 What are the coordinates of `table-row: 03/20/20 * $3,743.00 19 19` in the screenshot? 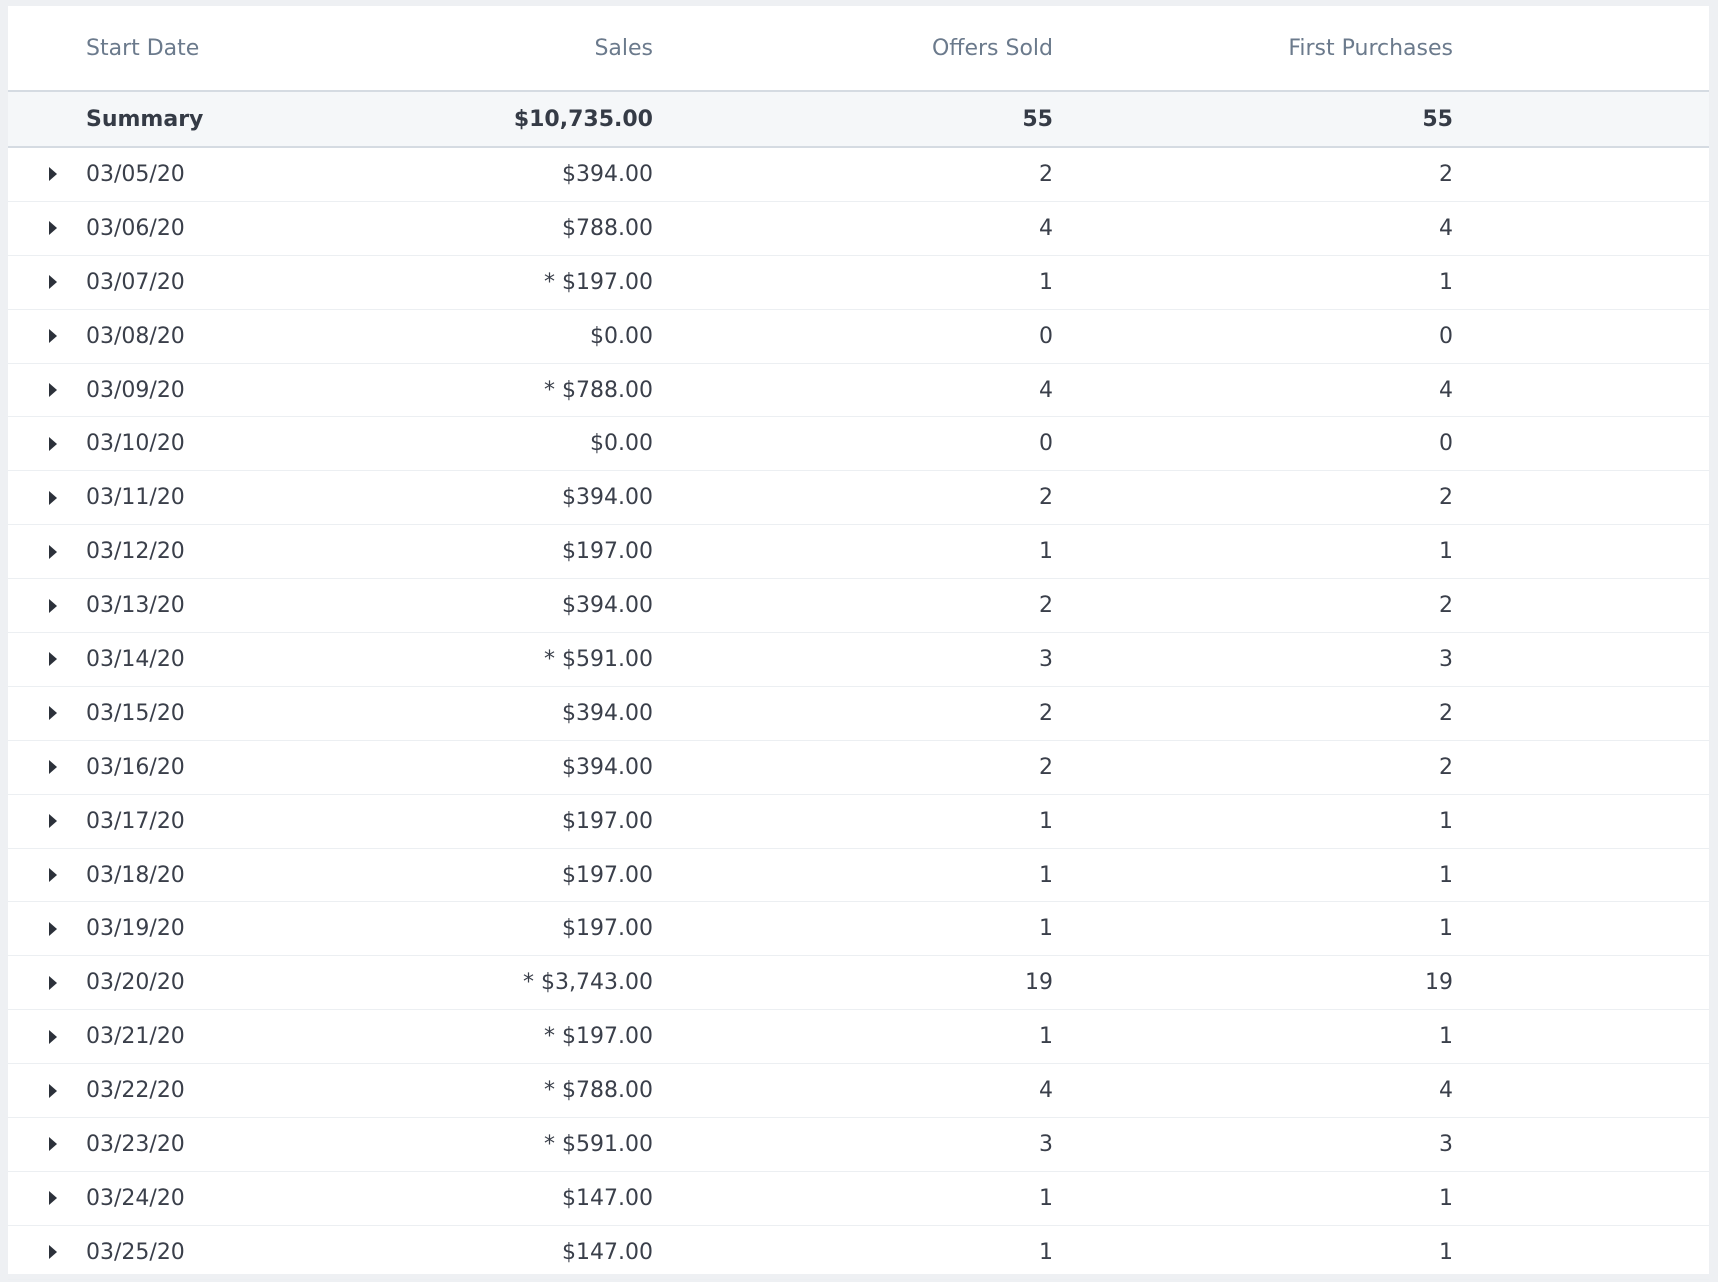 It's located at (858, 983).